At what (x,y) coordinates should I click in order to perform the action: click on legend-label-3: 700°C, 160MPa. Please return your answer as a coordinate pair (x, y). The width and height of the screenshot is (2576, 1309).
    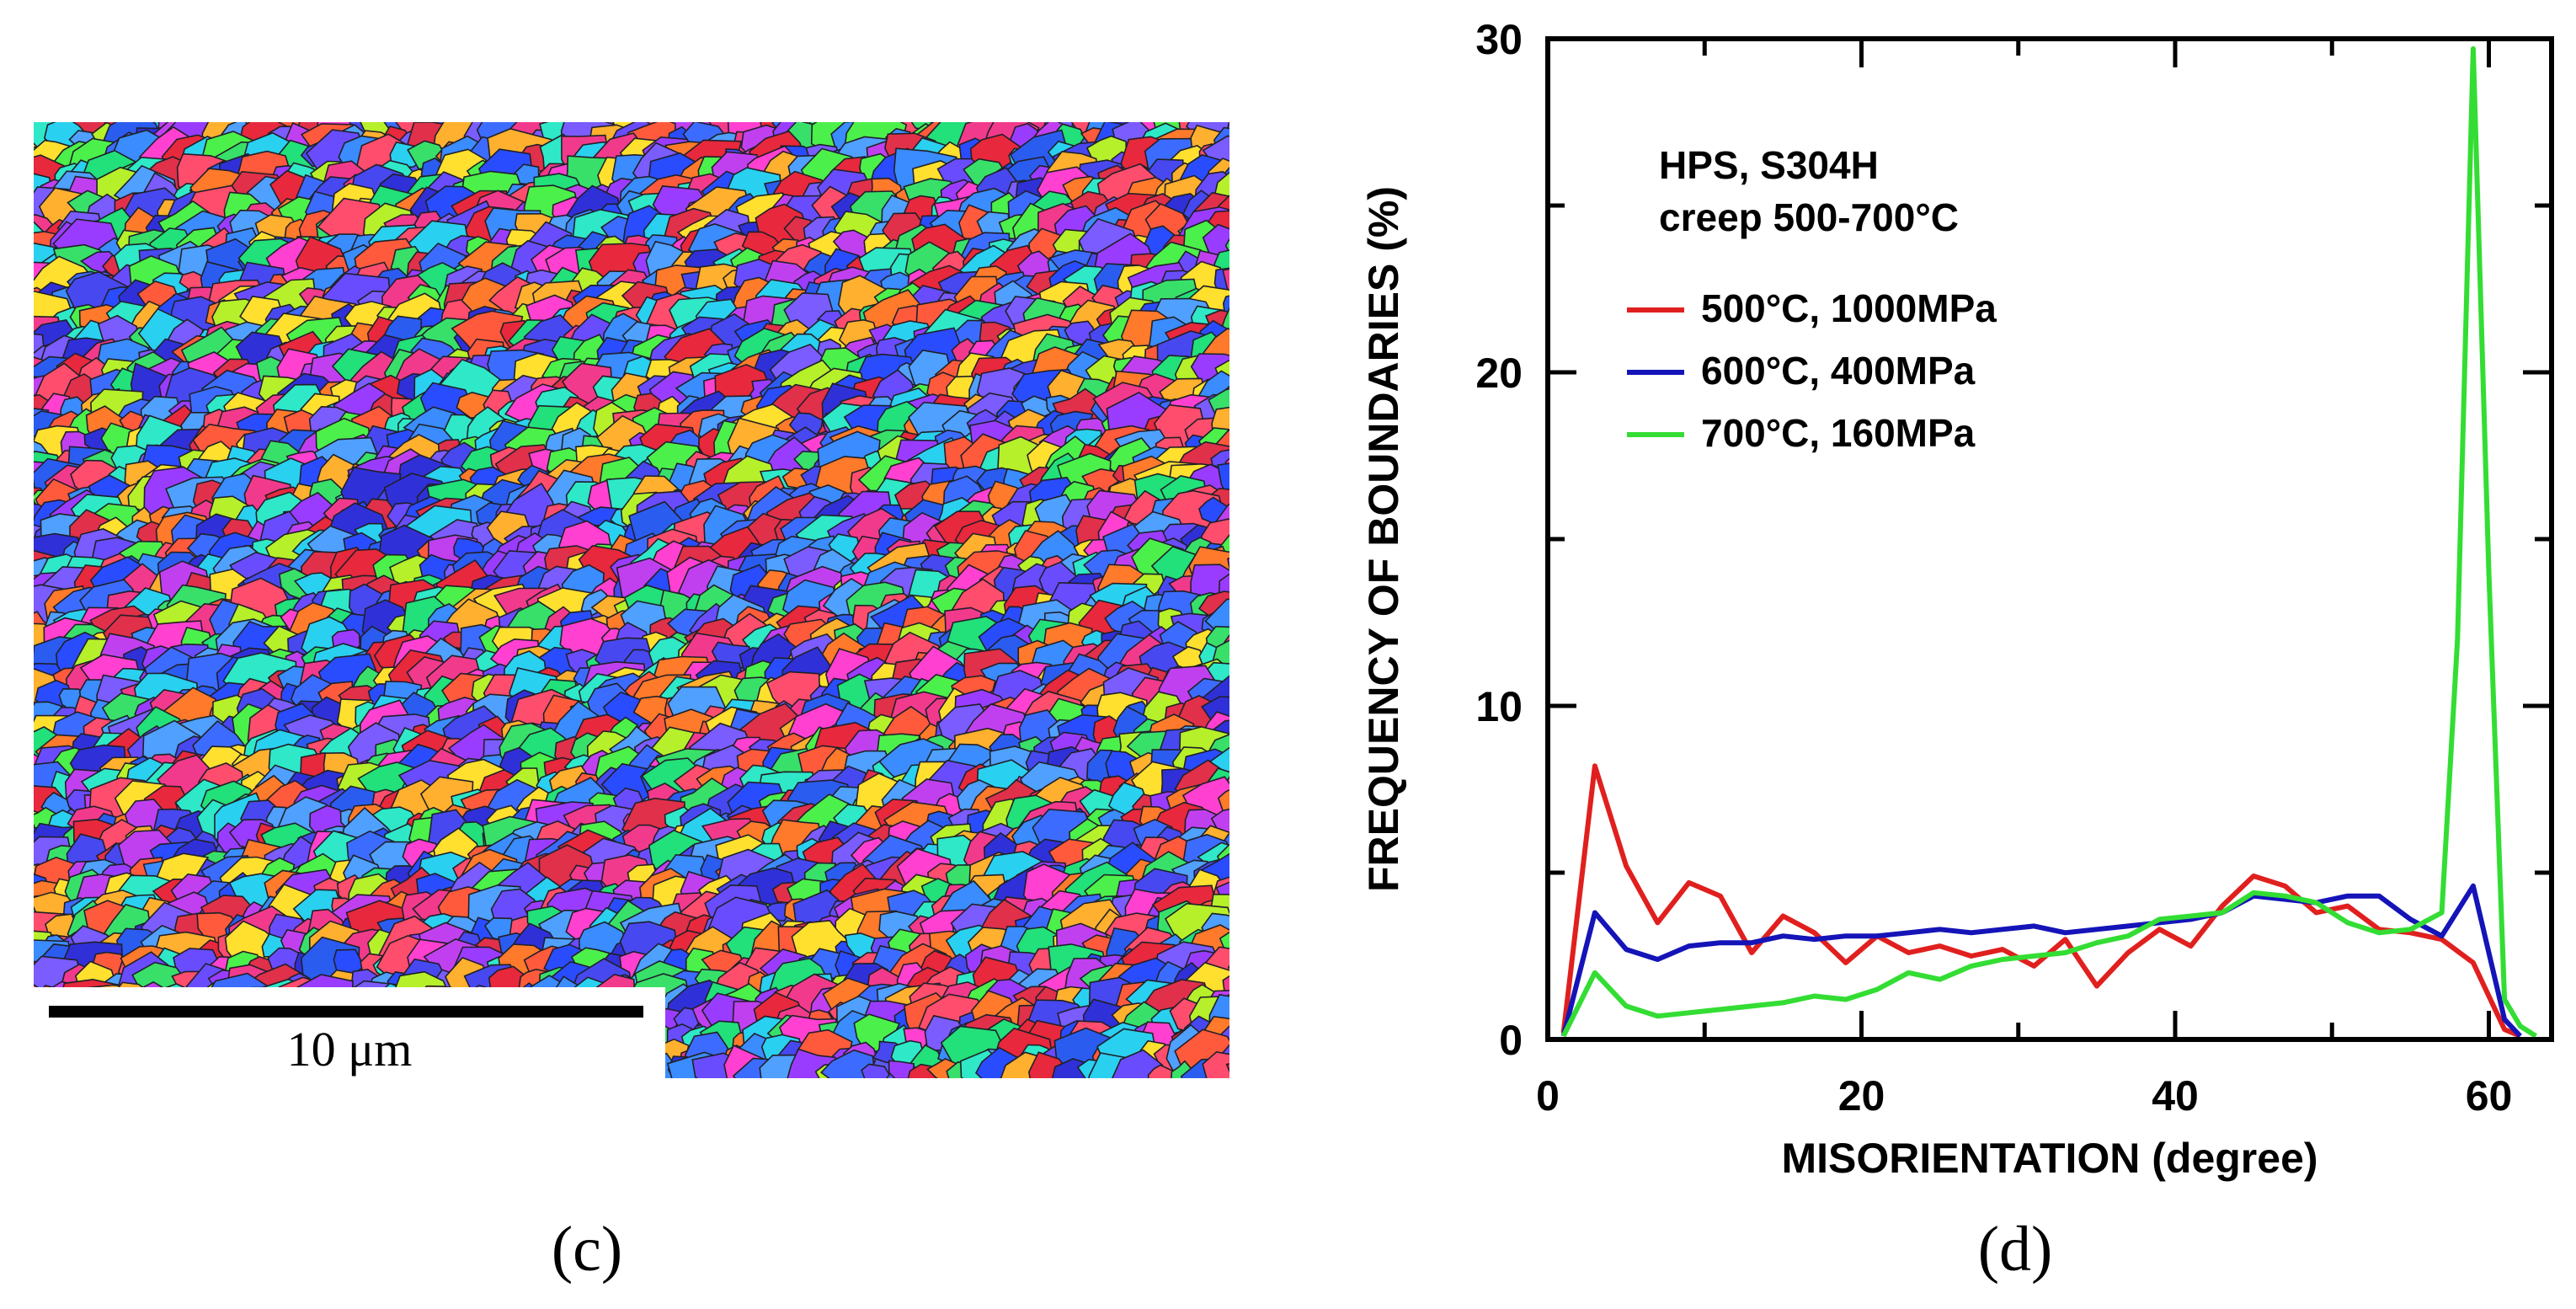
    Looking at the image, I should click on (1838, 433).